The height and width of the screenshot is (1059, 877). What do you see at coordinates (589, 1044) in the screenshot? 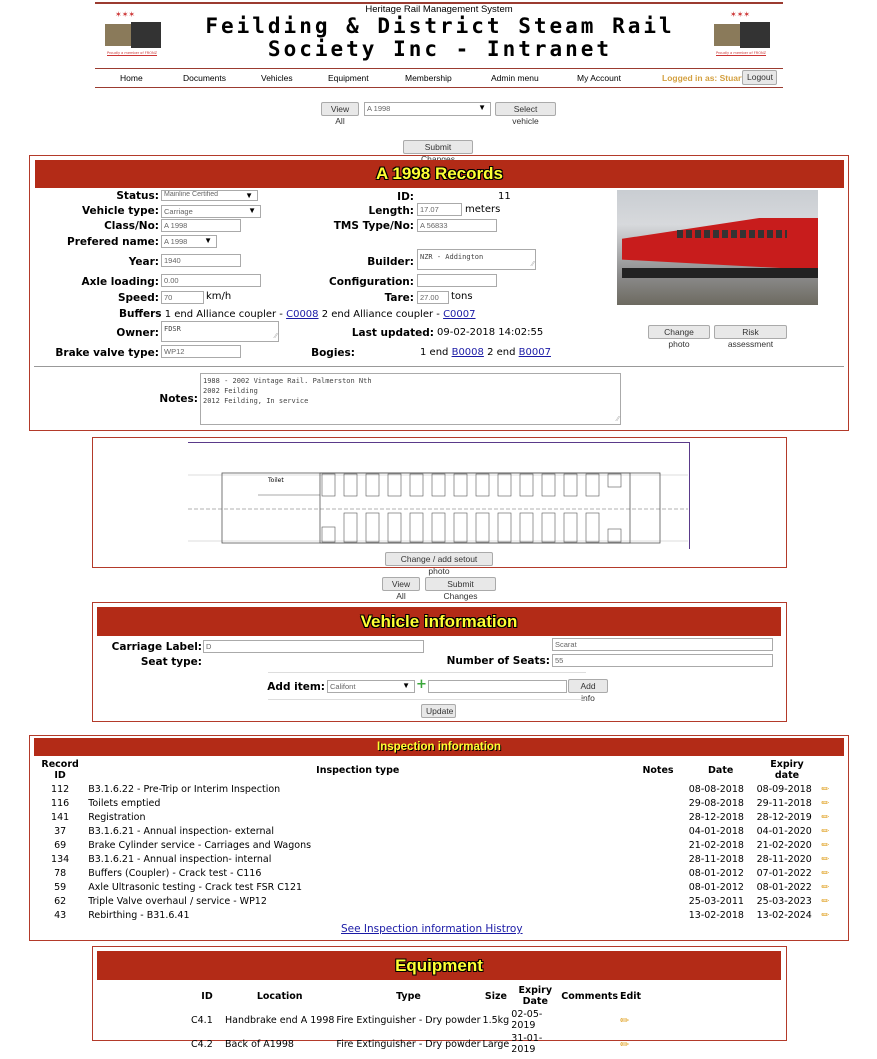
I see `equipment-comments` at bounding box center [589, 1044].